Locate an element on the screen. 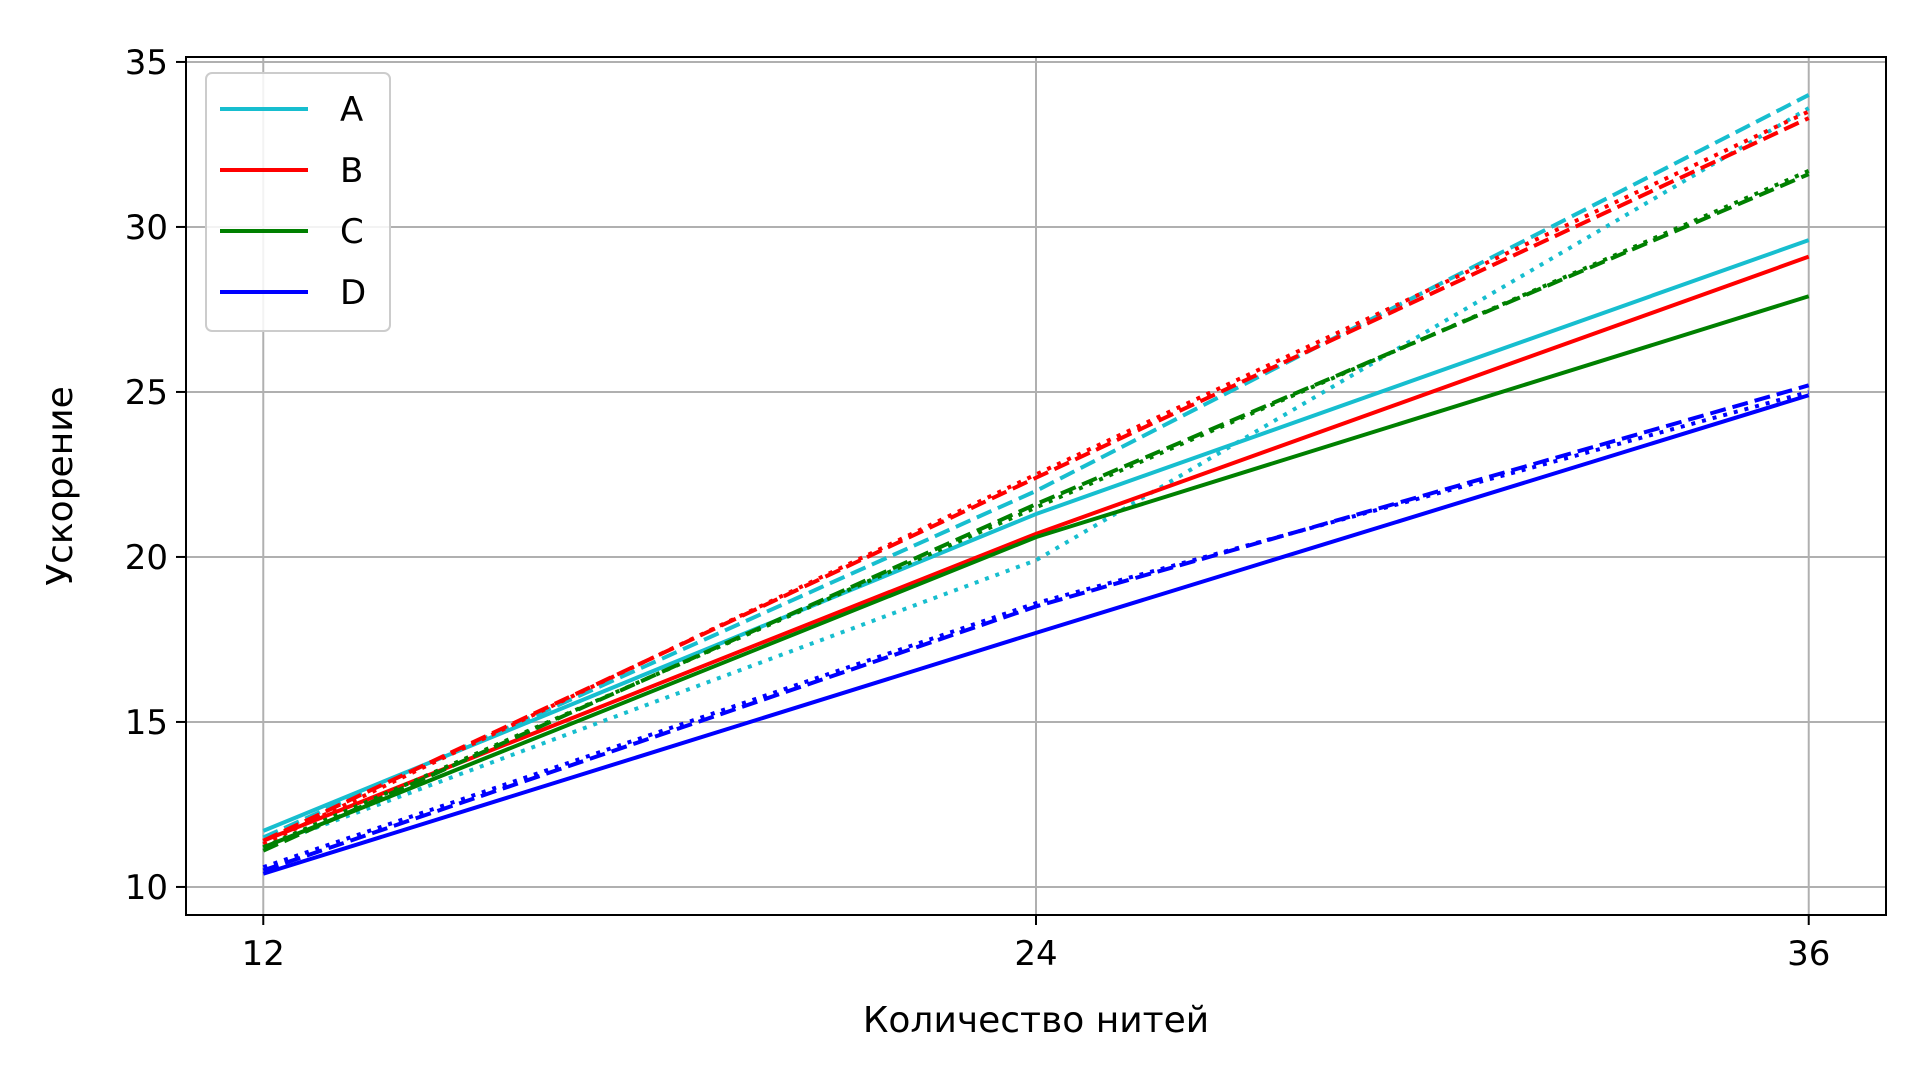 The width and height of the screenshot is (1920, 1080). legend-label: B is located at coordinates (351, 171).